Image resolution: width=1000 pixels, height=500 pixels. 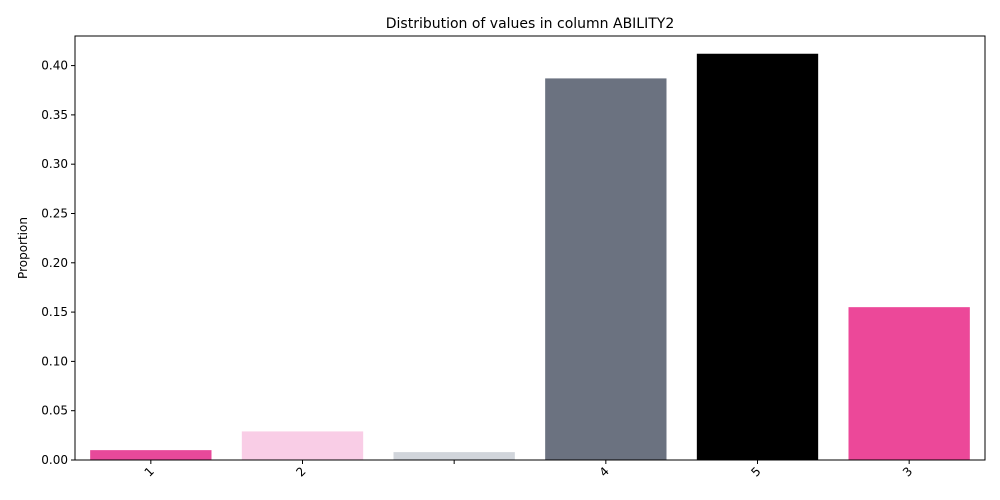 I want to click on y-tick-label-0: 0.00, so click(x=54, y=460).